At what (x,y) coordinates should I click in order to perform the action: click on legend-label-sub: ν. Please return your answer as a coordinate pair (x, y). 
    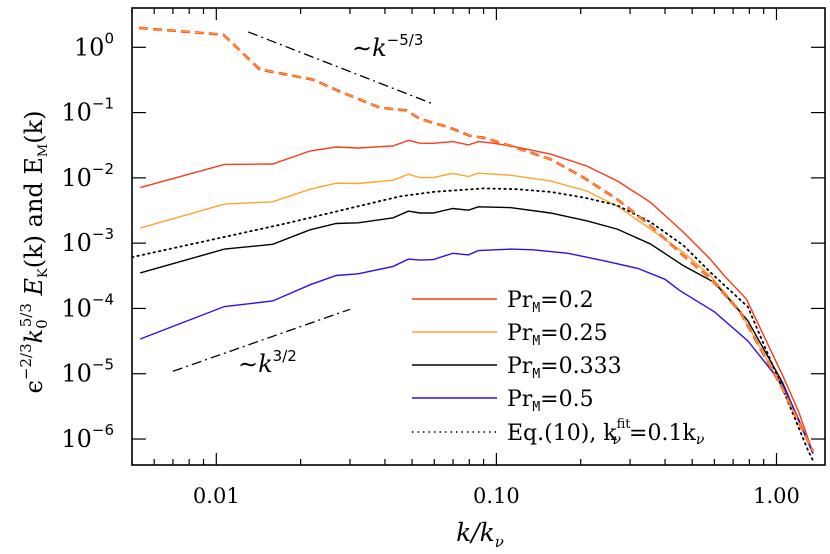
    Looking at the image, I should click on (617, 440).